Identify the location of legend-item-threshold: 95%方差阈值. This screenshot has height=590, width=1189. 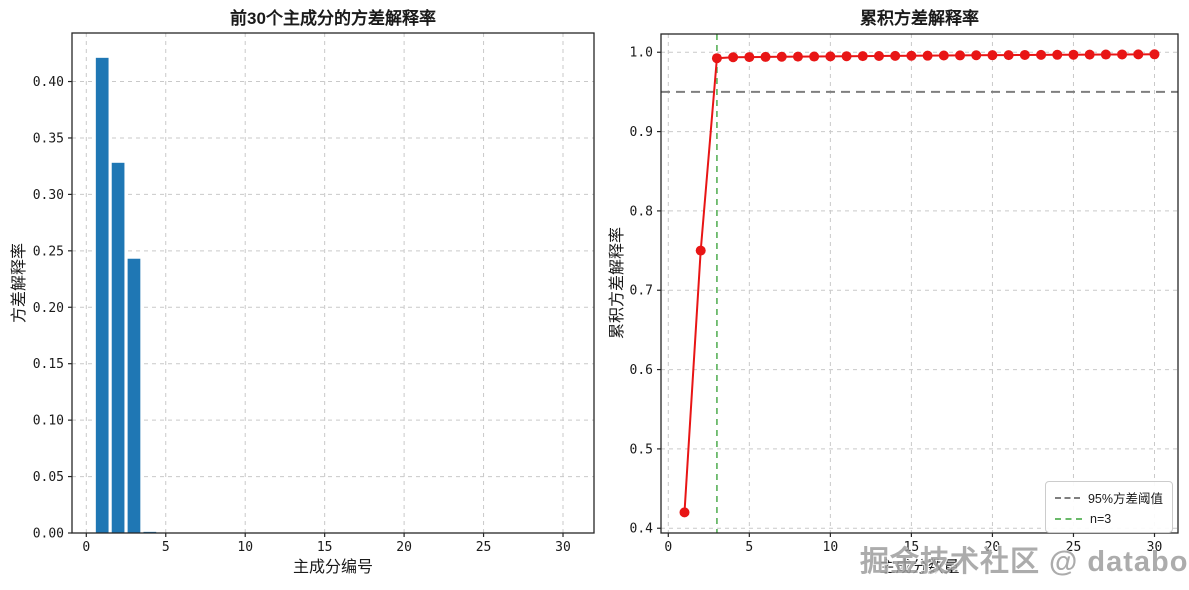
(1109, 497).